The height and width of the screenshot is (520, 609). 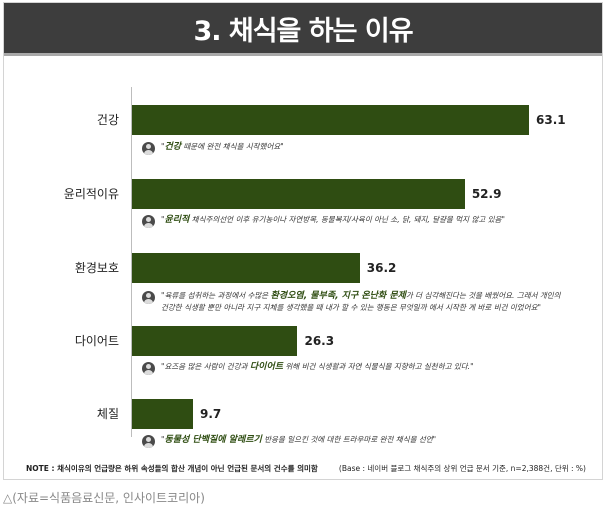 What do you see at coordinates (483, 295) in the screenshot?
I see `quote-post: 가 더 심각해진다는 것을 배웠어요. 그래서 개인의` at bounding box center [483, 295].